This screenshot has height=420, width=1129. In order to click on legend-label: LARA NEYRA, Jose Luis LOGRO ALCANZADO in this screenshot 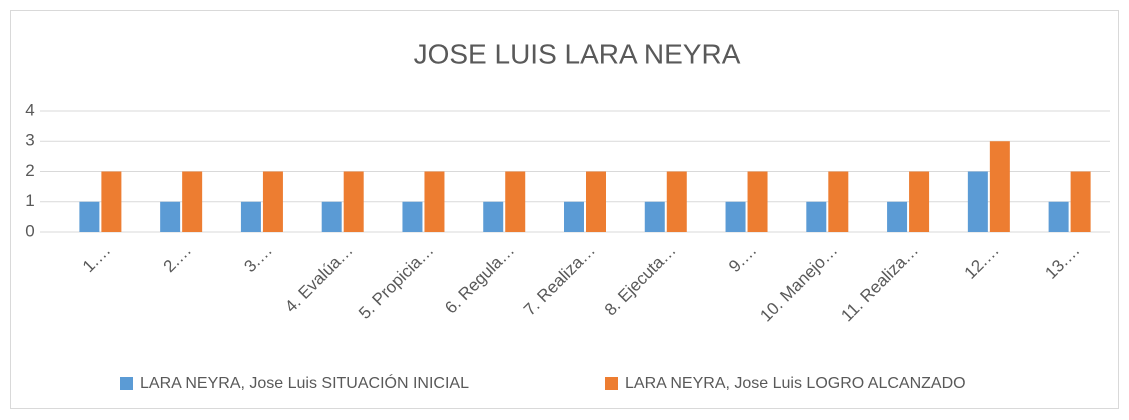, I will do `click(795, 383)`.